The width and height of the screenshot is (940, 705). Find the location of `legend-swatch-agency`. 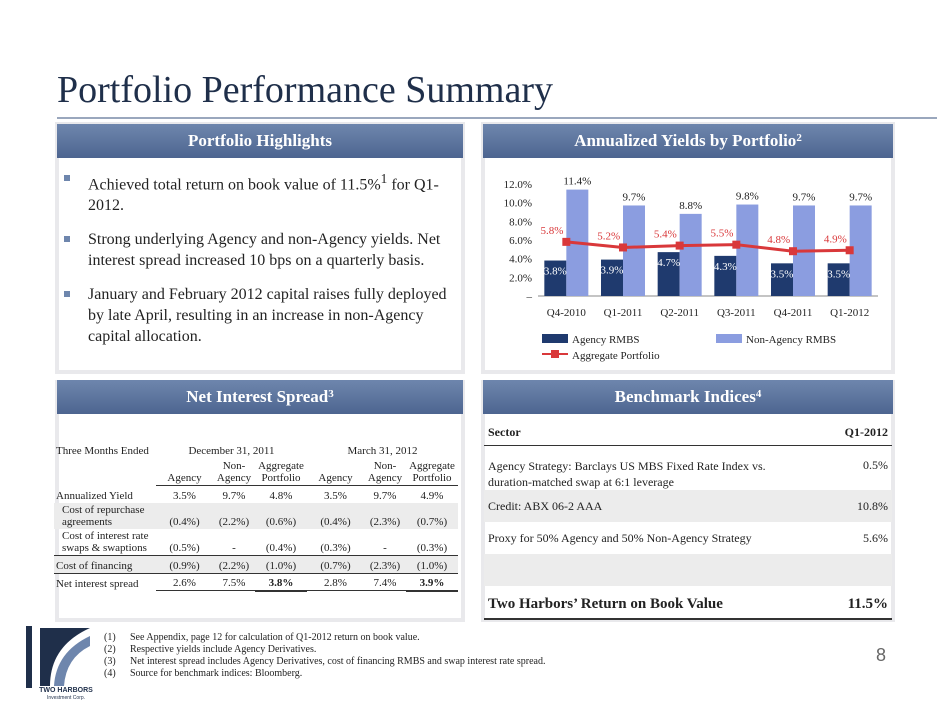

legend-swatch-agency is located at coordinates (555, 338).